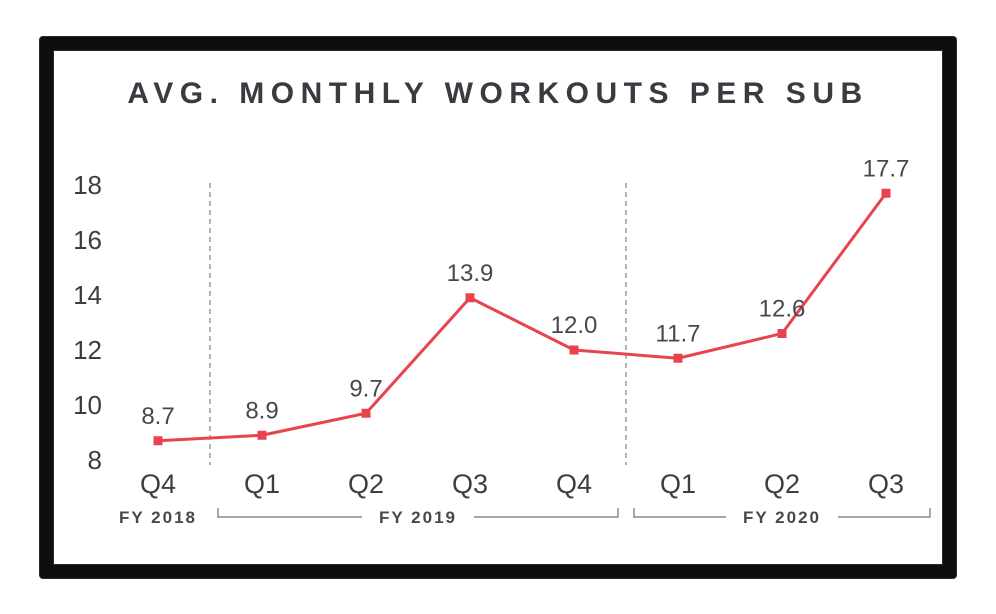 The image size is (996, 614). I want to click on y-tick-label: 8, so click(95, 460).